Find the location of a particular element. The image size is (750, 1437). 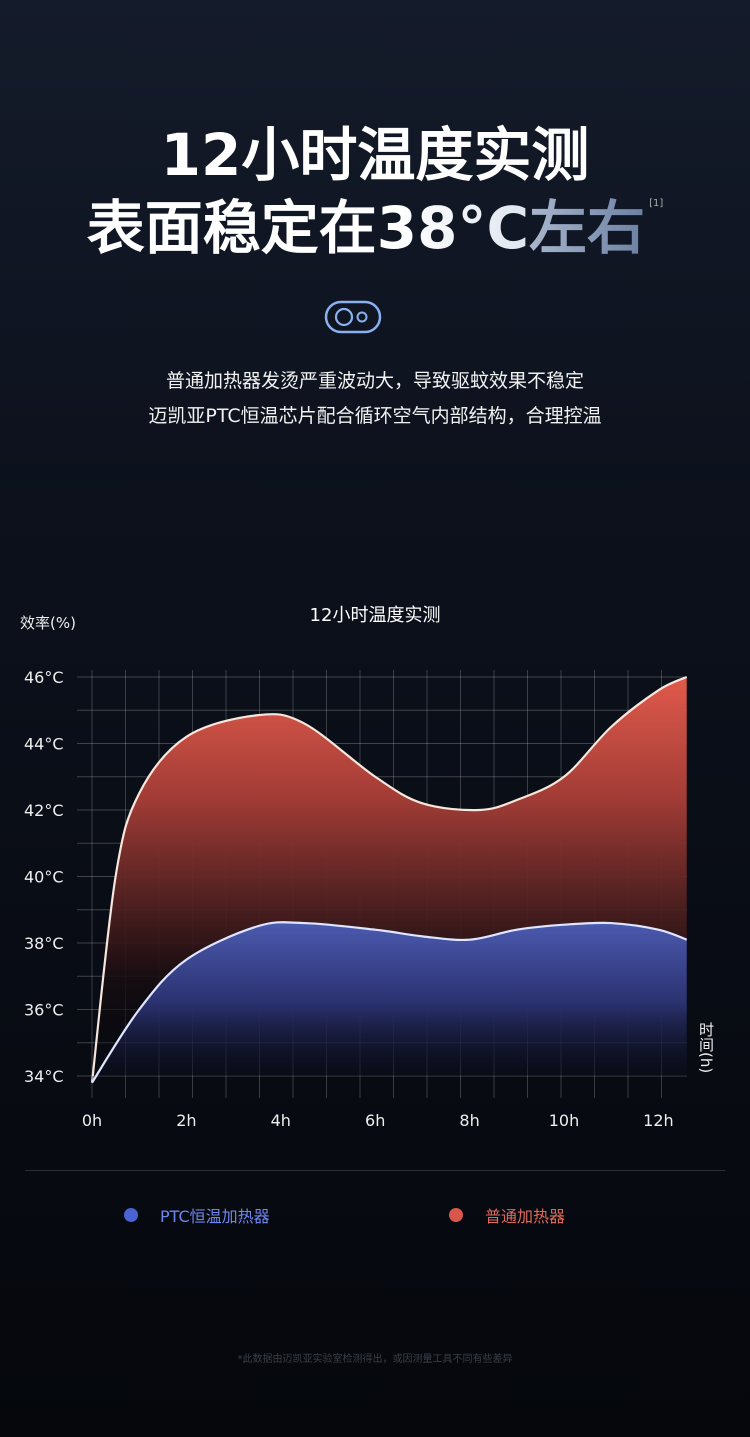

legend-label: 普通加热器 is located at coordinates (525, 1216).